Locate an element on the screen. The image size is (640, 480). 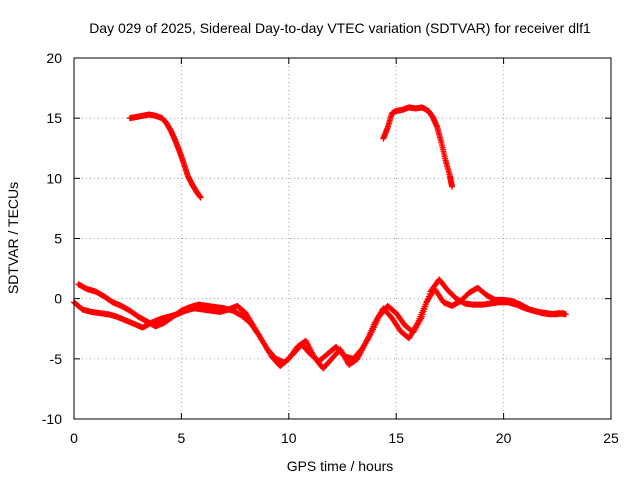
x-tick-label: 15 is located at coordinates (396, 438).